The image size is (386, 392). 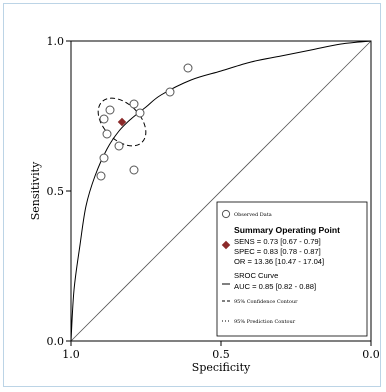 I want to click on legend-box, so click(x=292, y=269).